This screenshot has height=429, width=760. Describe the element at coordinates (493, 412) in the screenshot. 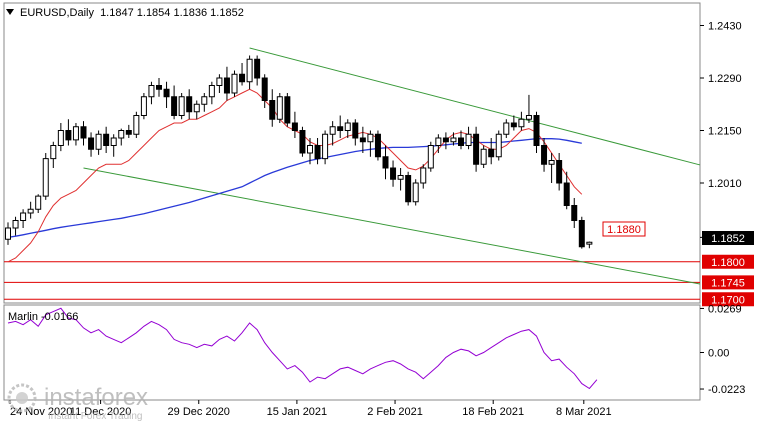

I see `time-tick-label: 18 Feb 2021` at that location.